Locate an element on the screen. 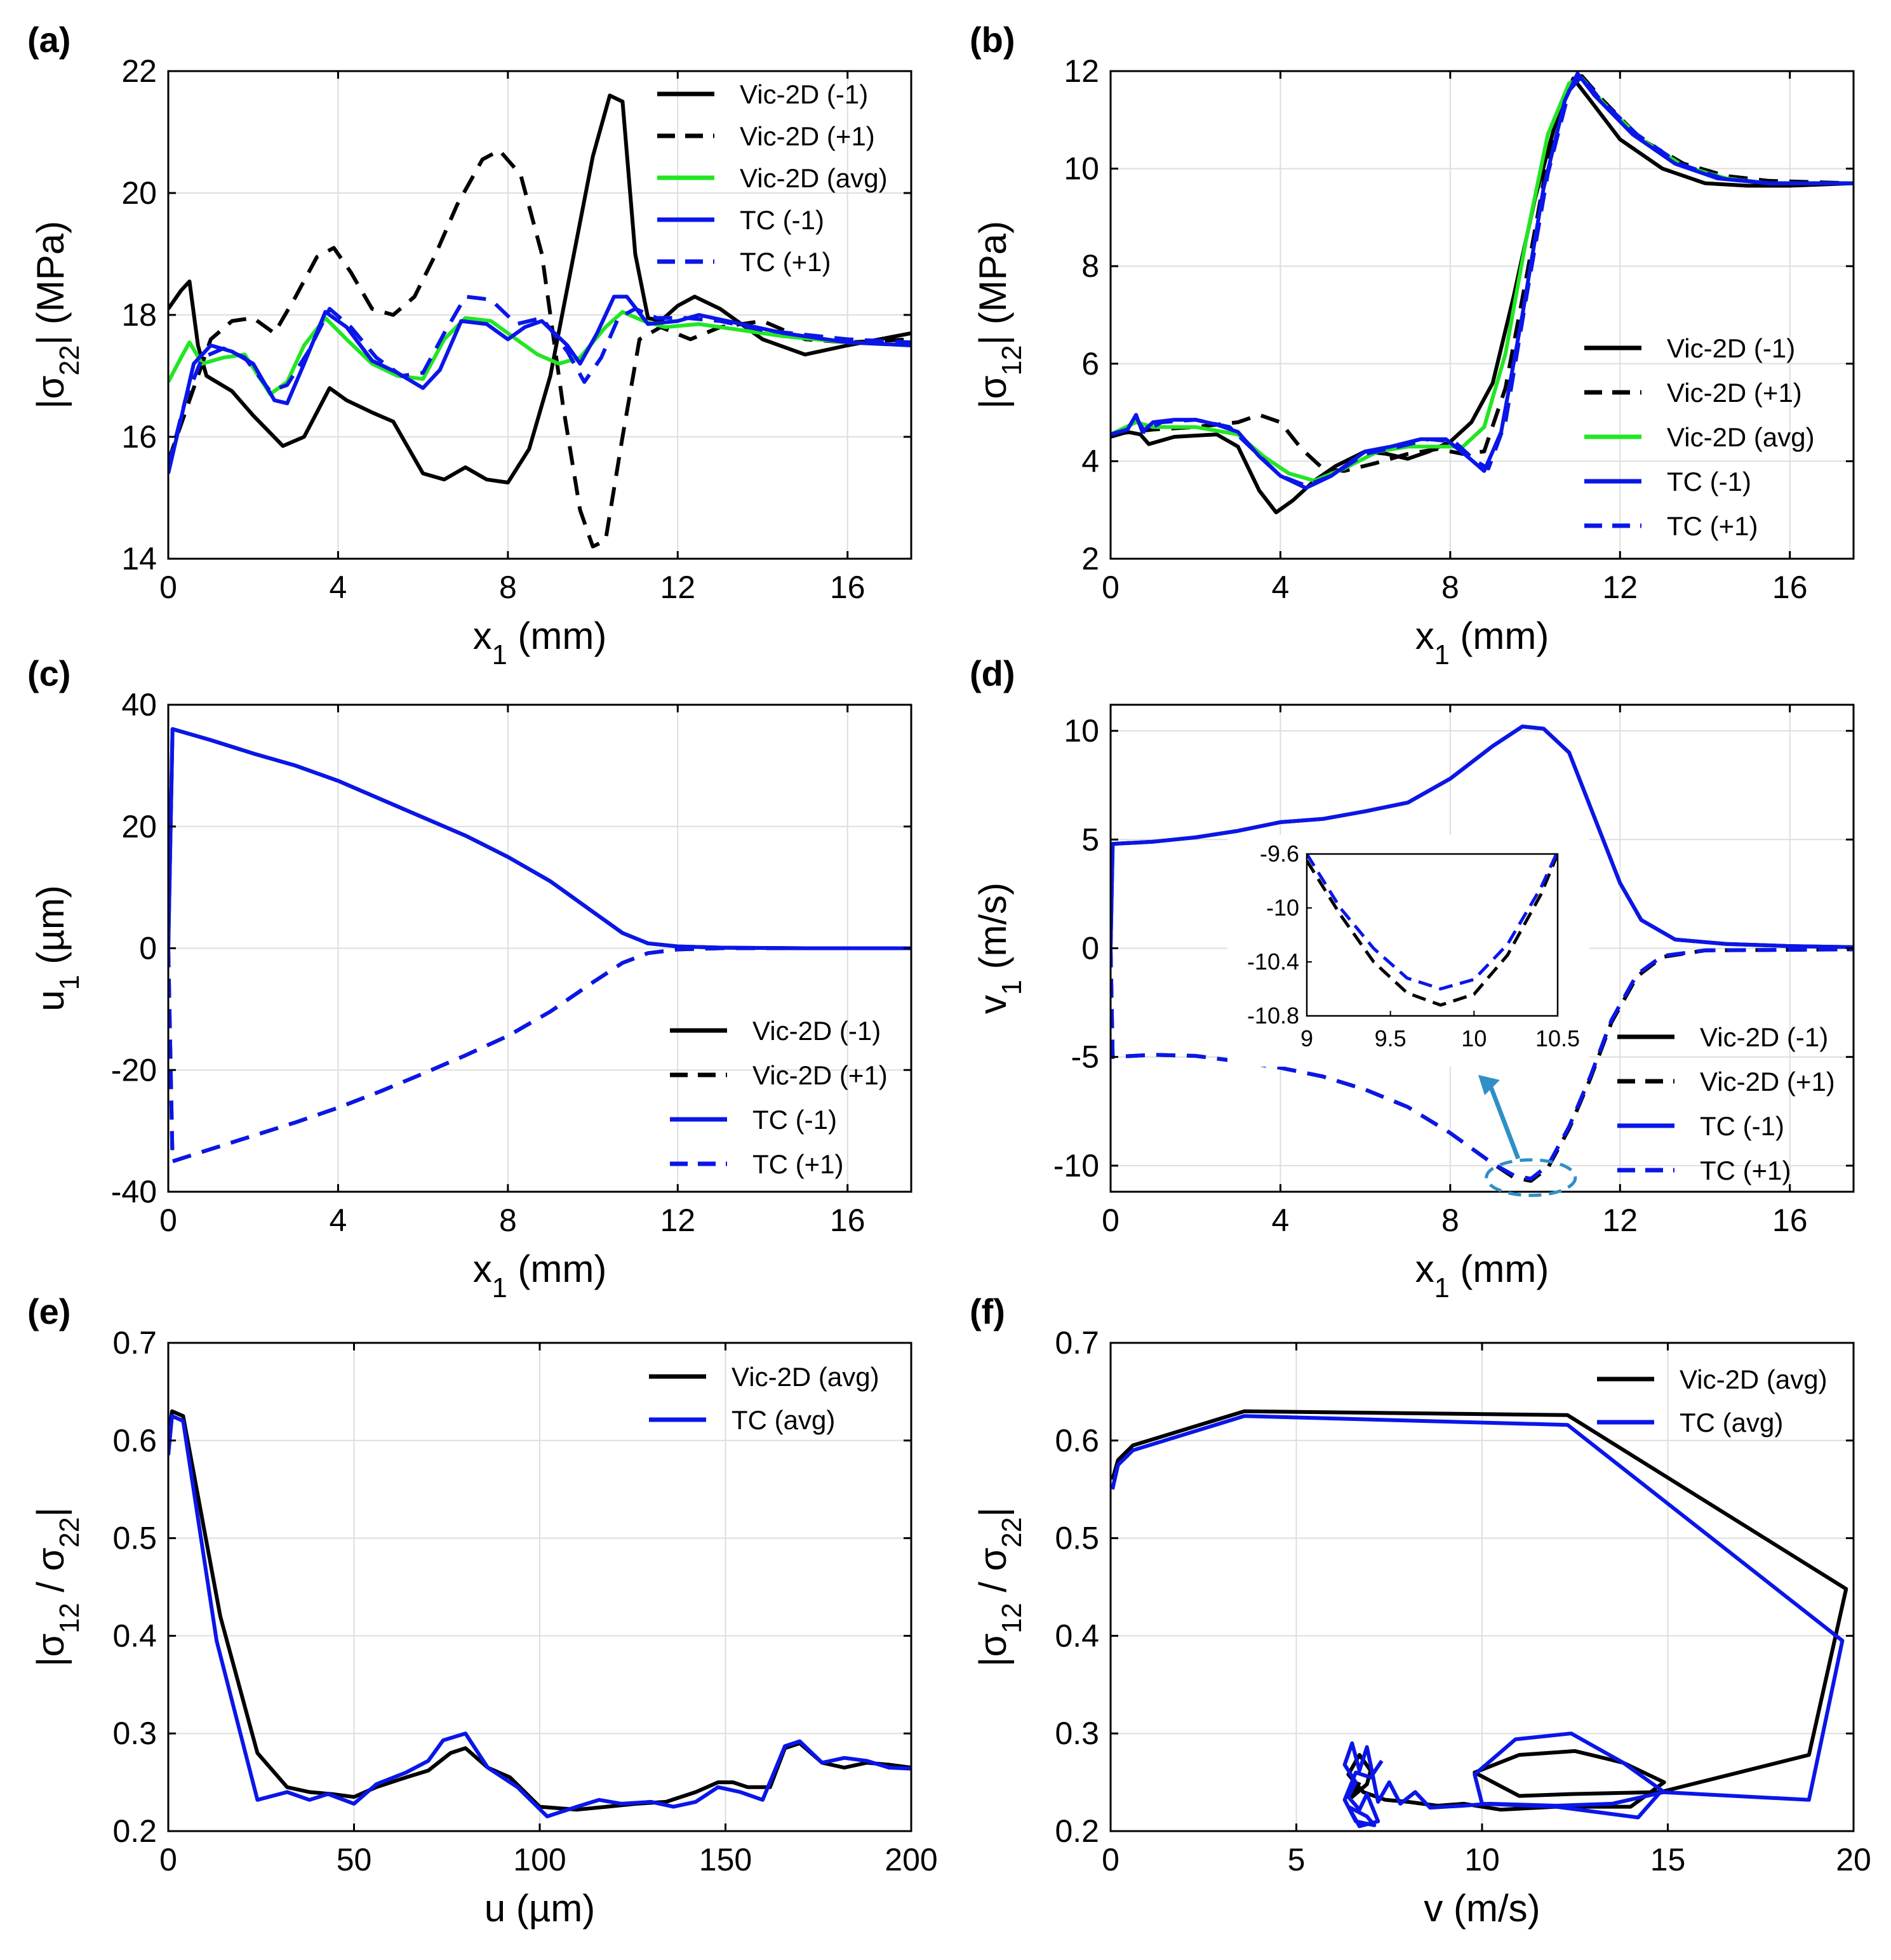 The image size is (1891, 1960). xtick-label: 5 is located at coordinates (1297, 1859).